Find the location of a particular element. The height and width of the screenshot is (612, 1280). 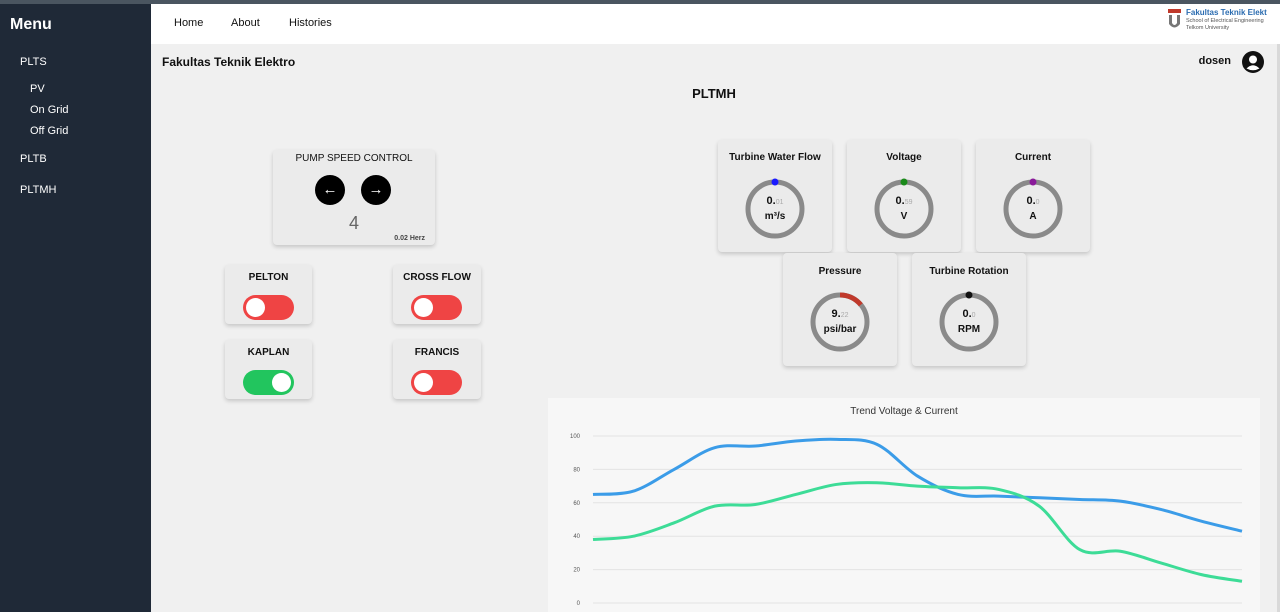

voltage-value: 0.59 is located at coordinates (904, 201).